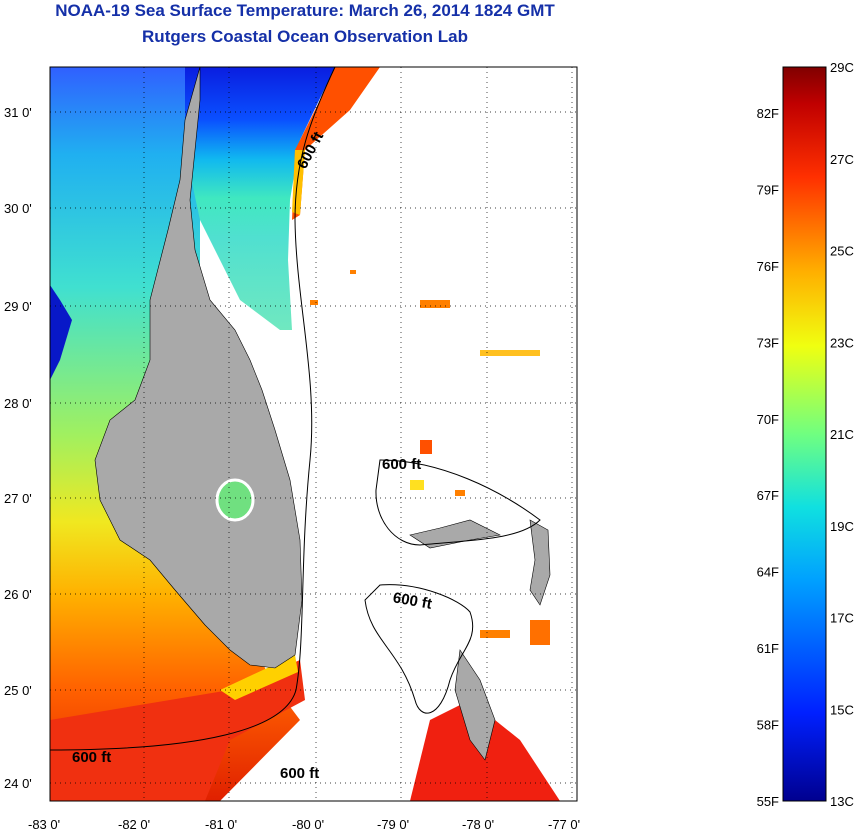 The width and height of the screenshot is (864, 832). What do you see at coordinates (768, 648) in the screenshot?
I see `colorbar-fahrenheit-label: 61F` at bounding box center [768, 648].